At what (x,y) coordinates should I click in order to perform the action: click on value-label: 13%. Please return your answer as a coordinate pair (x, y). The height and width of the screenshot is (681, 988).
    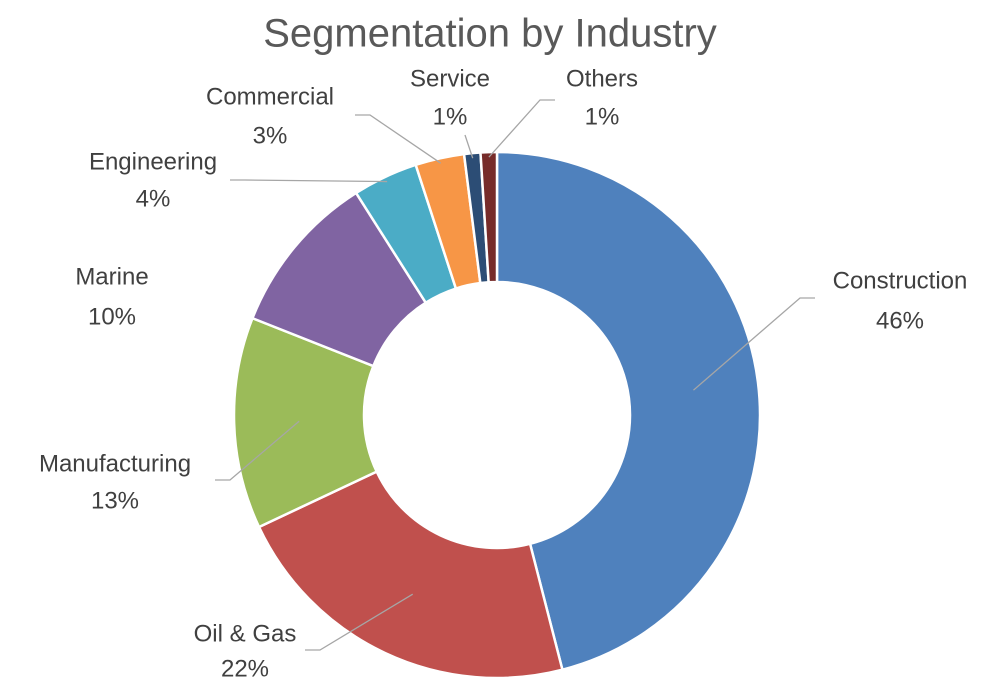
    Looking at the image, I should click on (115, 500).